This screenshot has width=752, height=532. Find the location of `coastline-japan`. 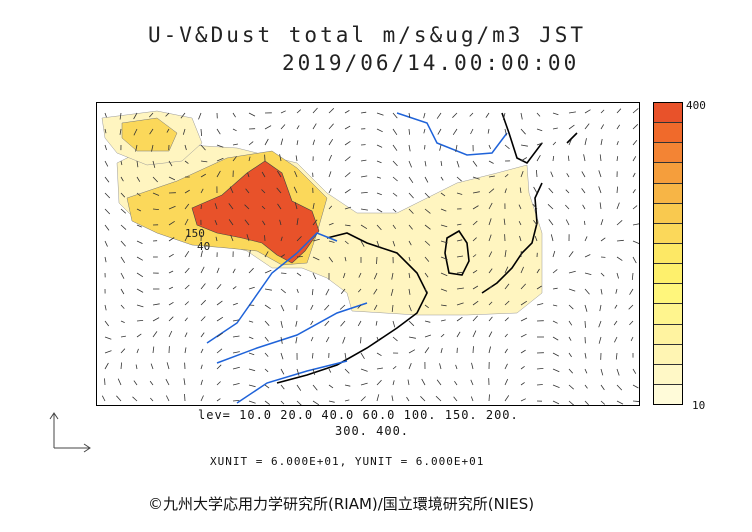

coastline-japan is located at coordinates (529, 213).